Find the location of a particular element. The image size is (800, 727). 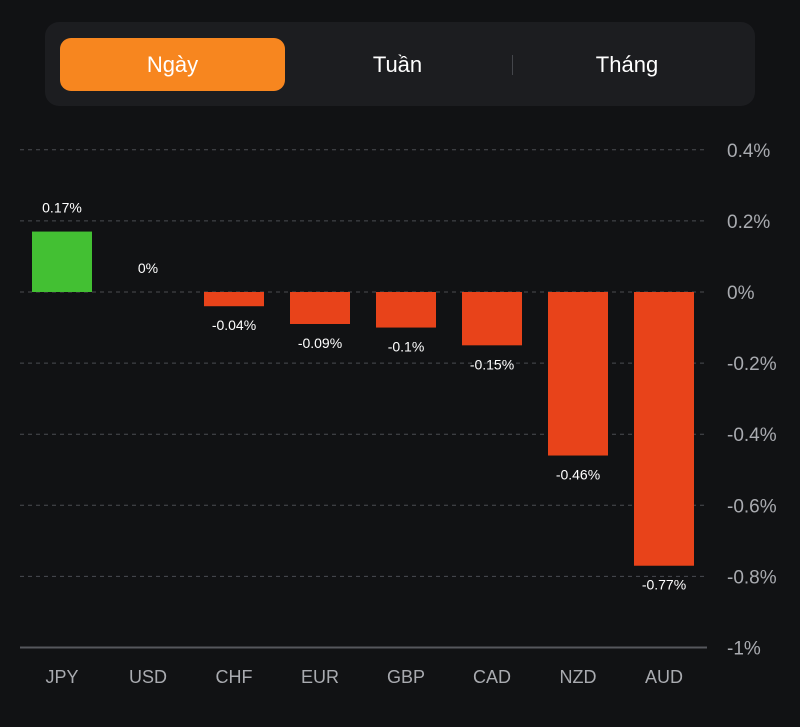

tab-week: Tuần is located at coordinates (397, 64).